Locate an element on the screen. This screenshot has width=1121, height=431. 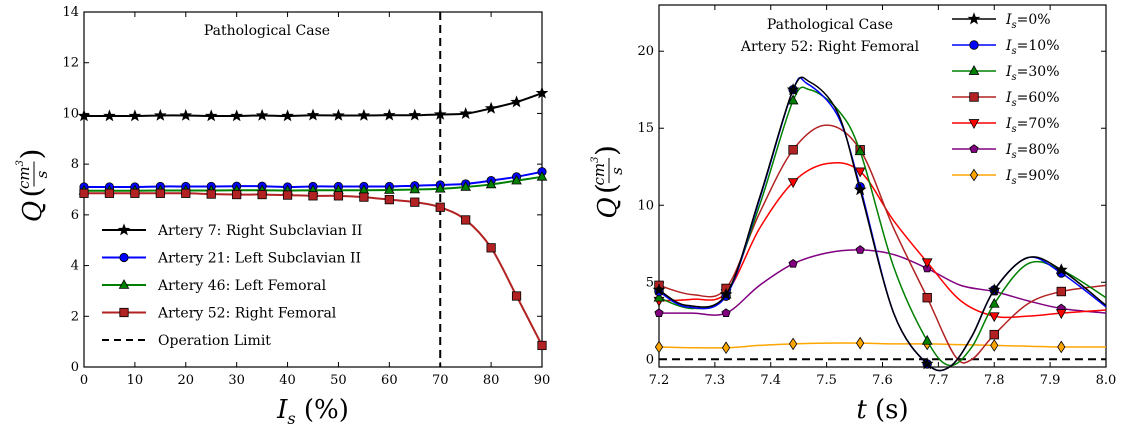
annotation-text: Artery 52: Right Femoral is located at coordinates (830, 47).